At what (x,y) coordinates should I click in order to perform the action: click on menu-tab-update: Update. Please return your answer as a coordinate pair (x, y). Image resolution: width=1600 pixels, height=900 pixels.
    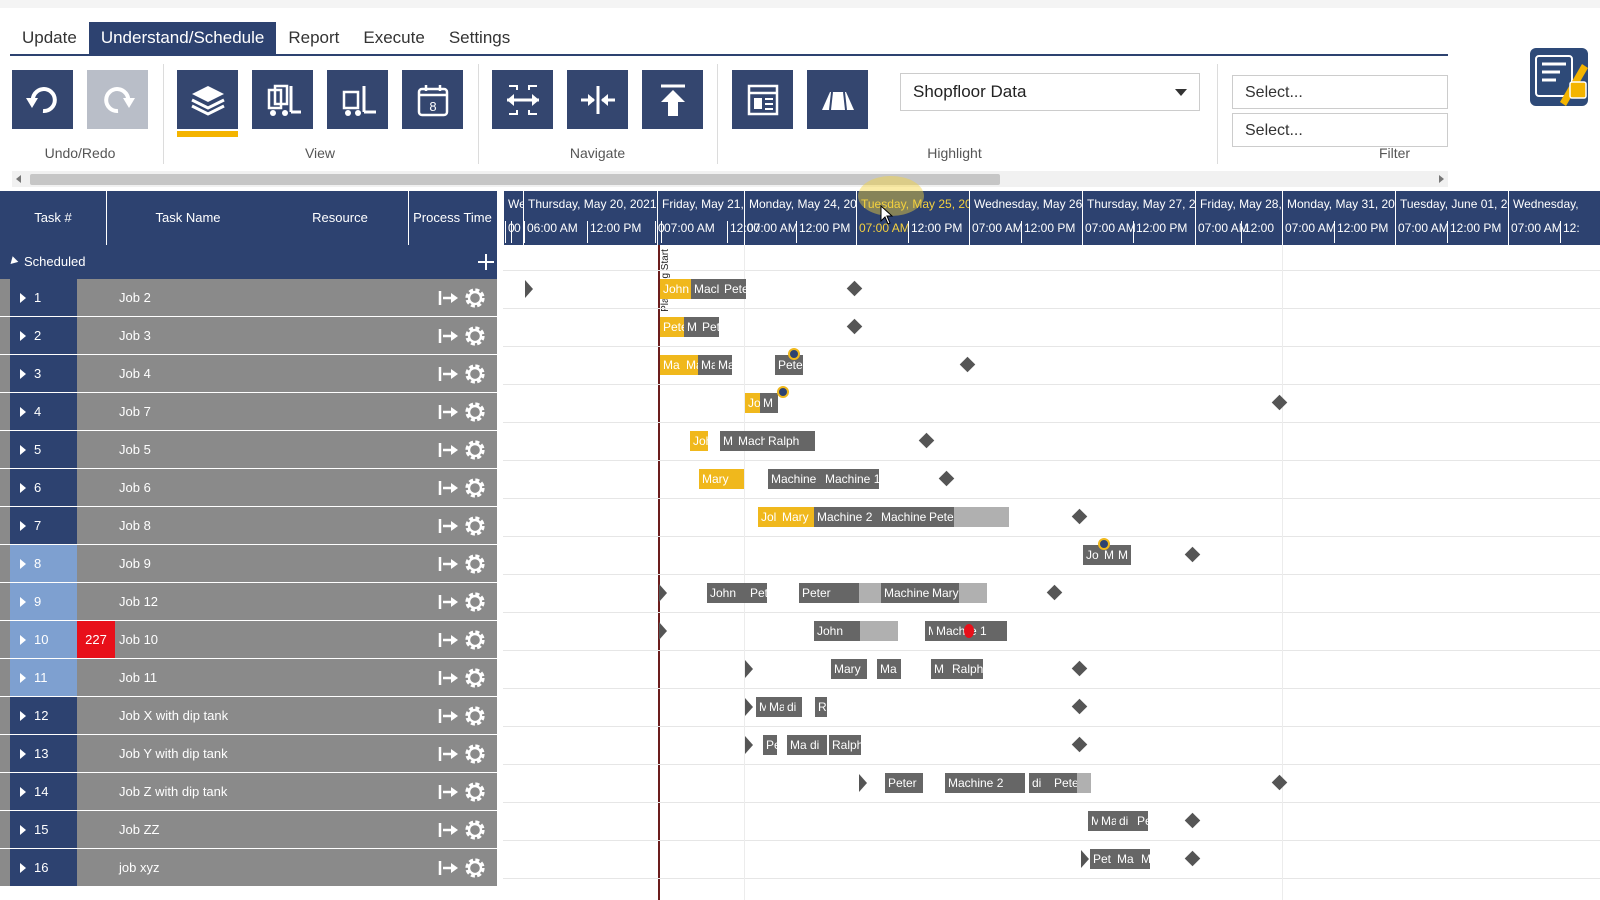
    Looking at the image, I should click on (49, 37).